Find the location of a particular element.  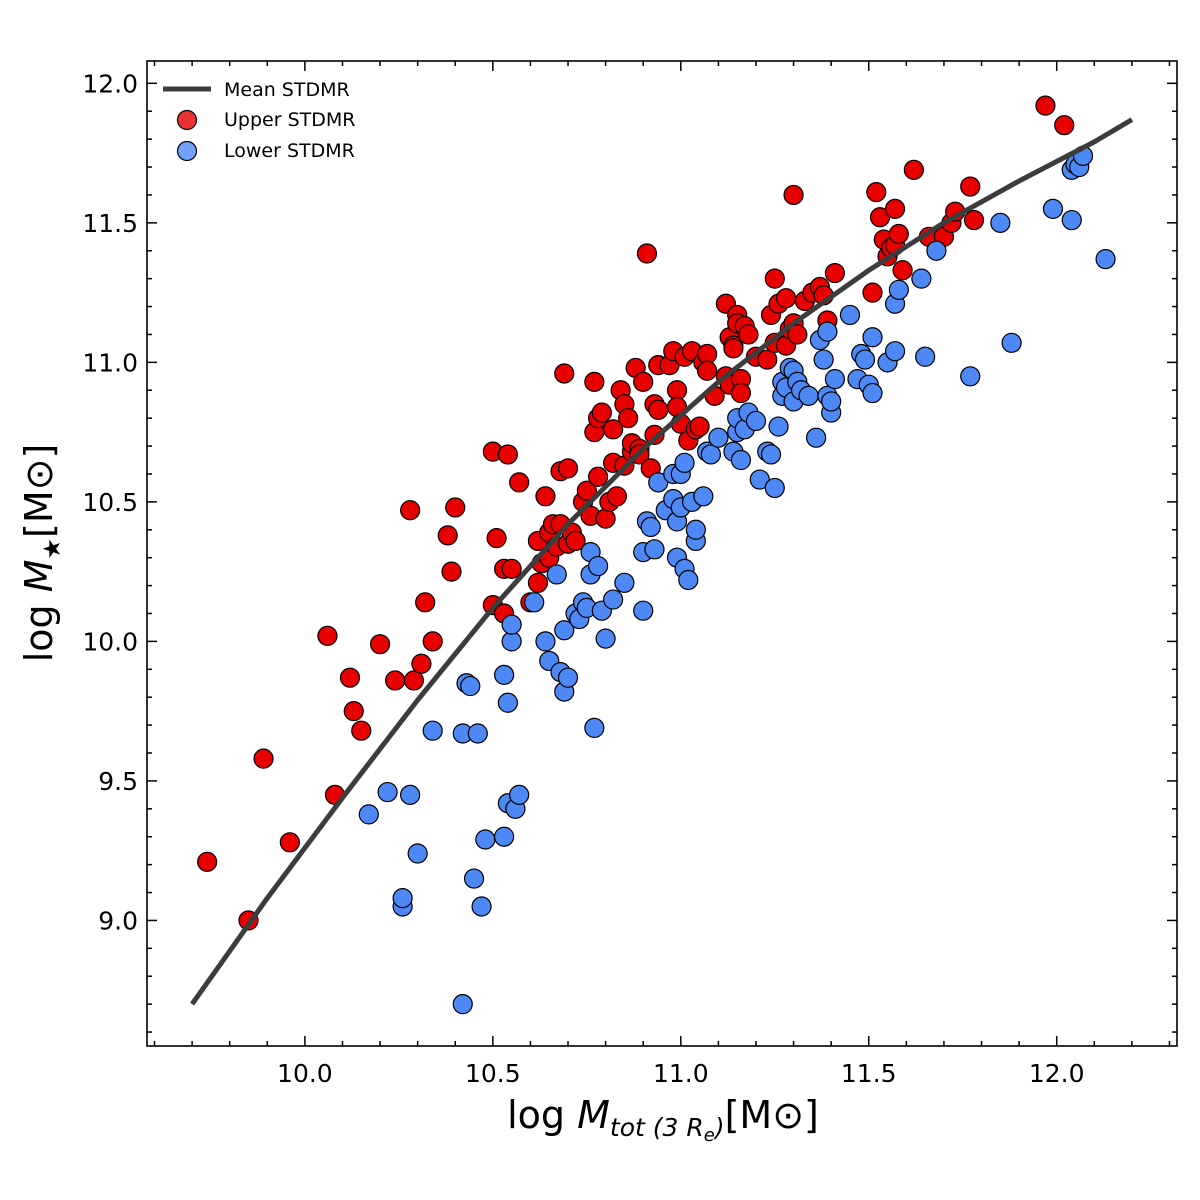

y-axis-label: log M★[M⊙] is located at coordinates (41, 553).